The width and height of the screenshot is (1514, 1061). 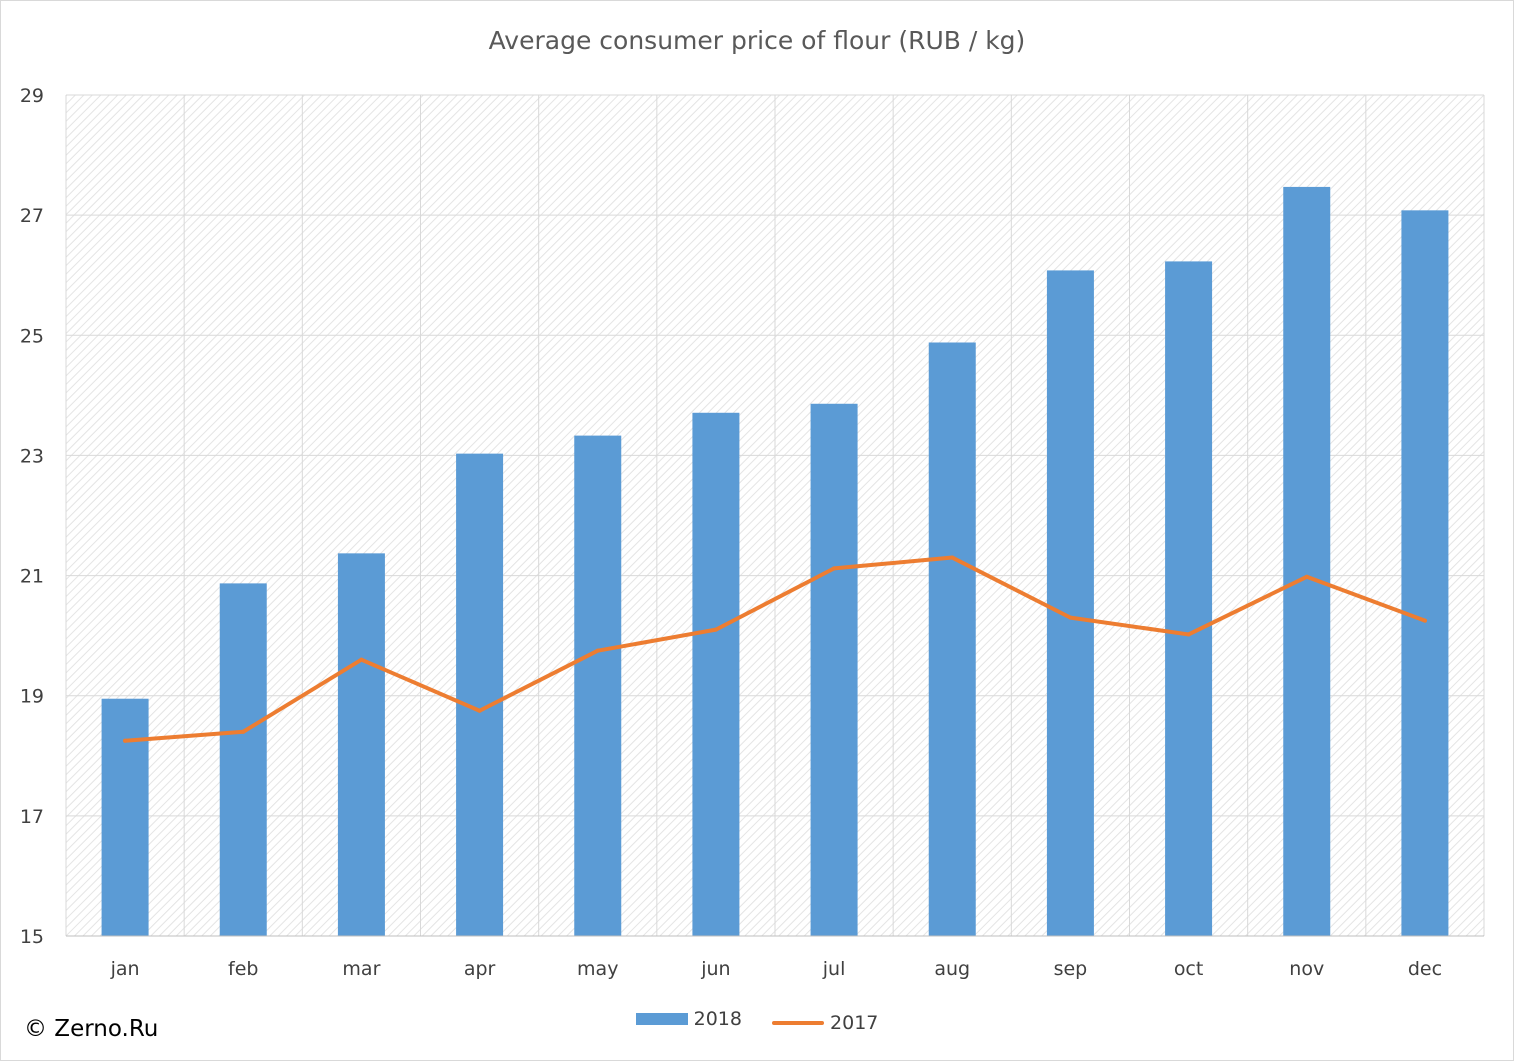 I want to click on legend-swatch-2018, so click(x=661, y=1019).